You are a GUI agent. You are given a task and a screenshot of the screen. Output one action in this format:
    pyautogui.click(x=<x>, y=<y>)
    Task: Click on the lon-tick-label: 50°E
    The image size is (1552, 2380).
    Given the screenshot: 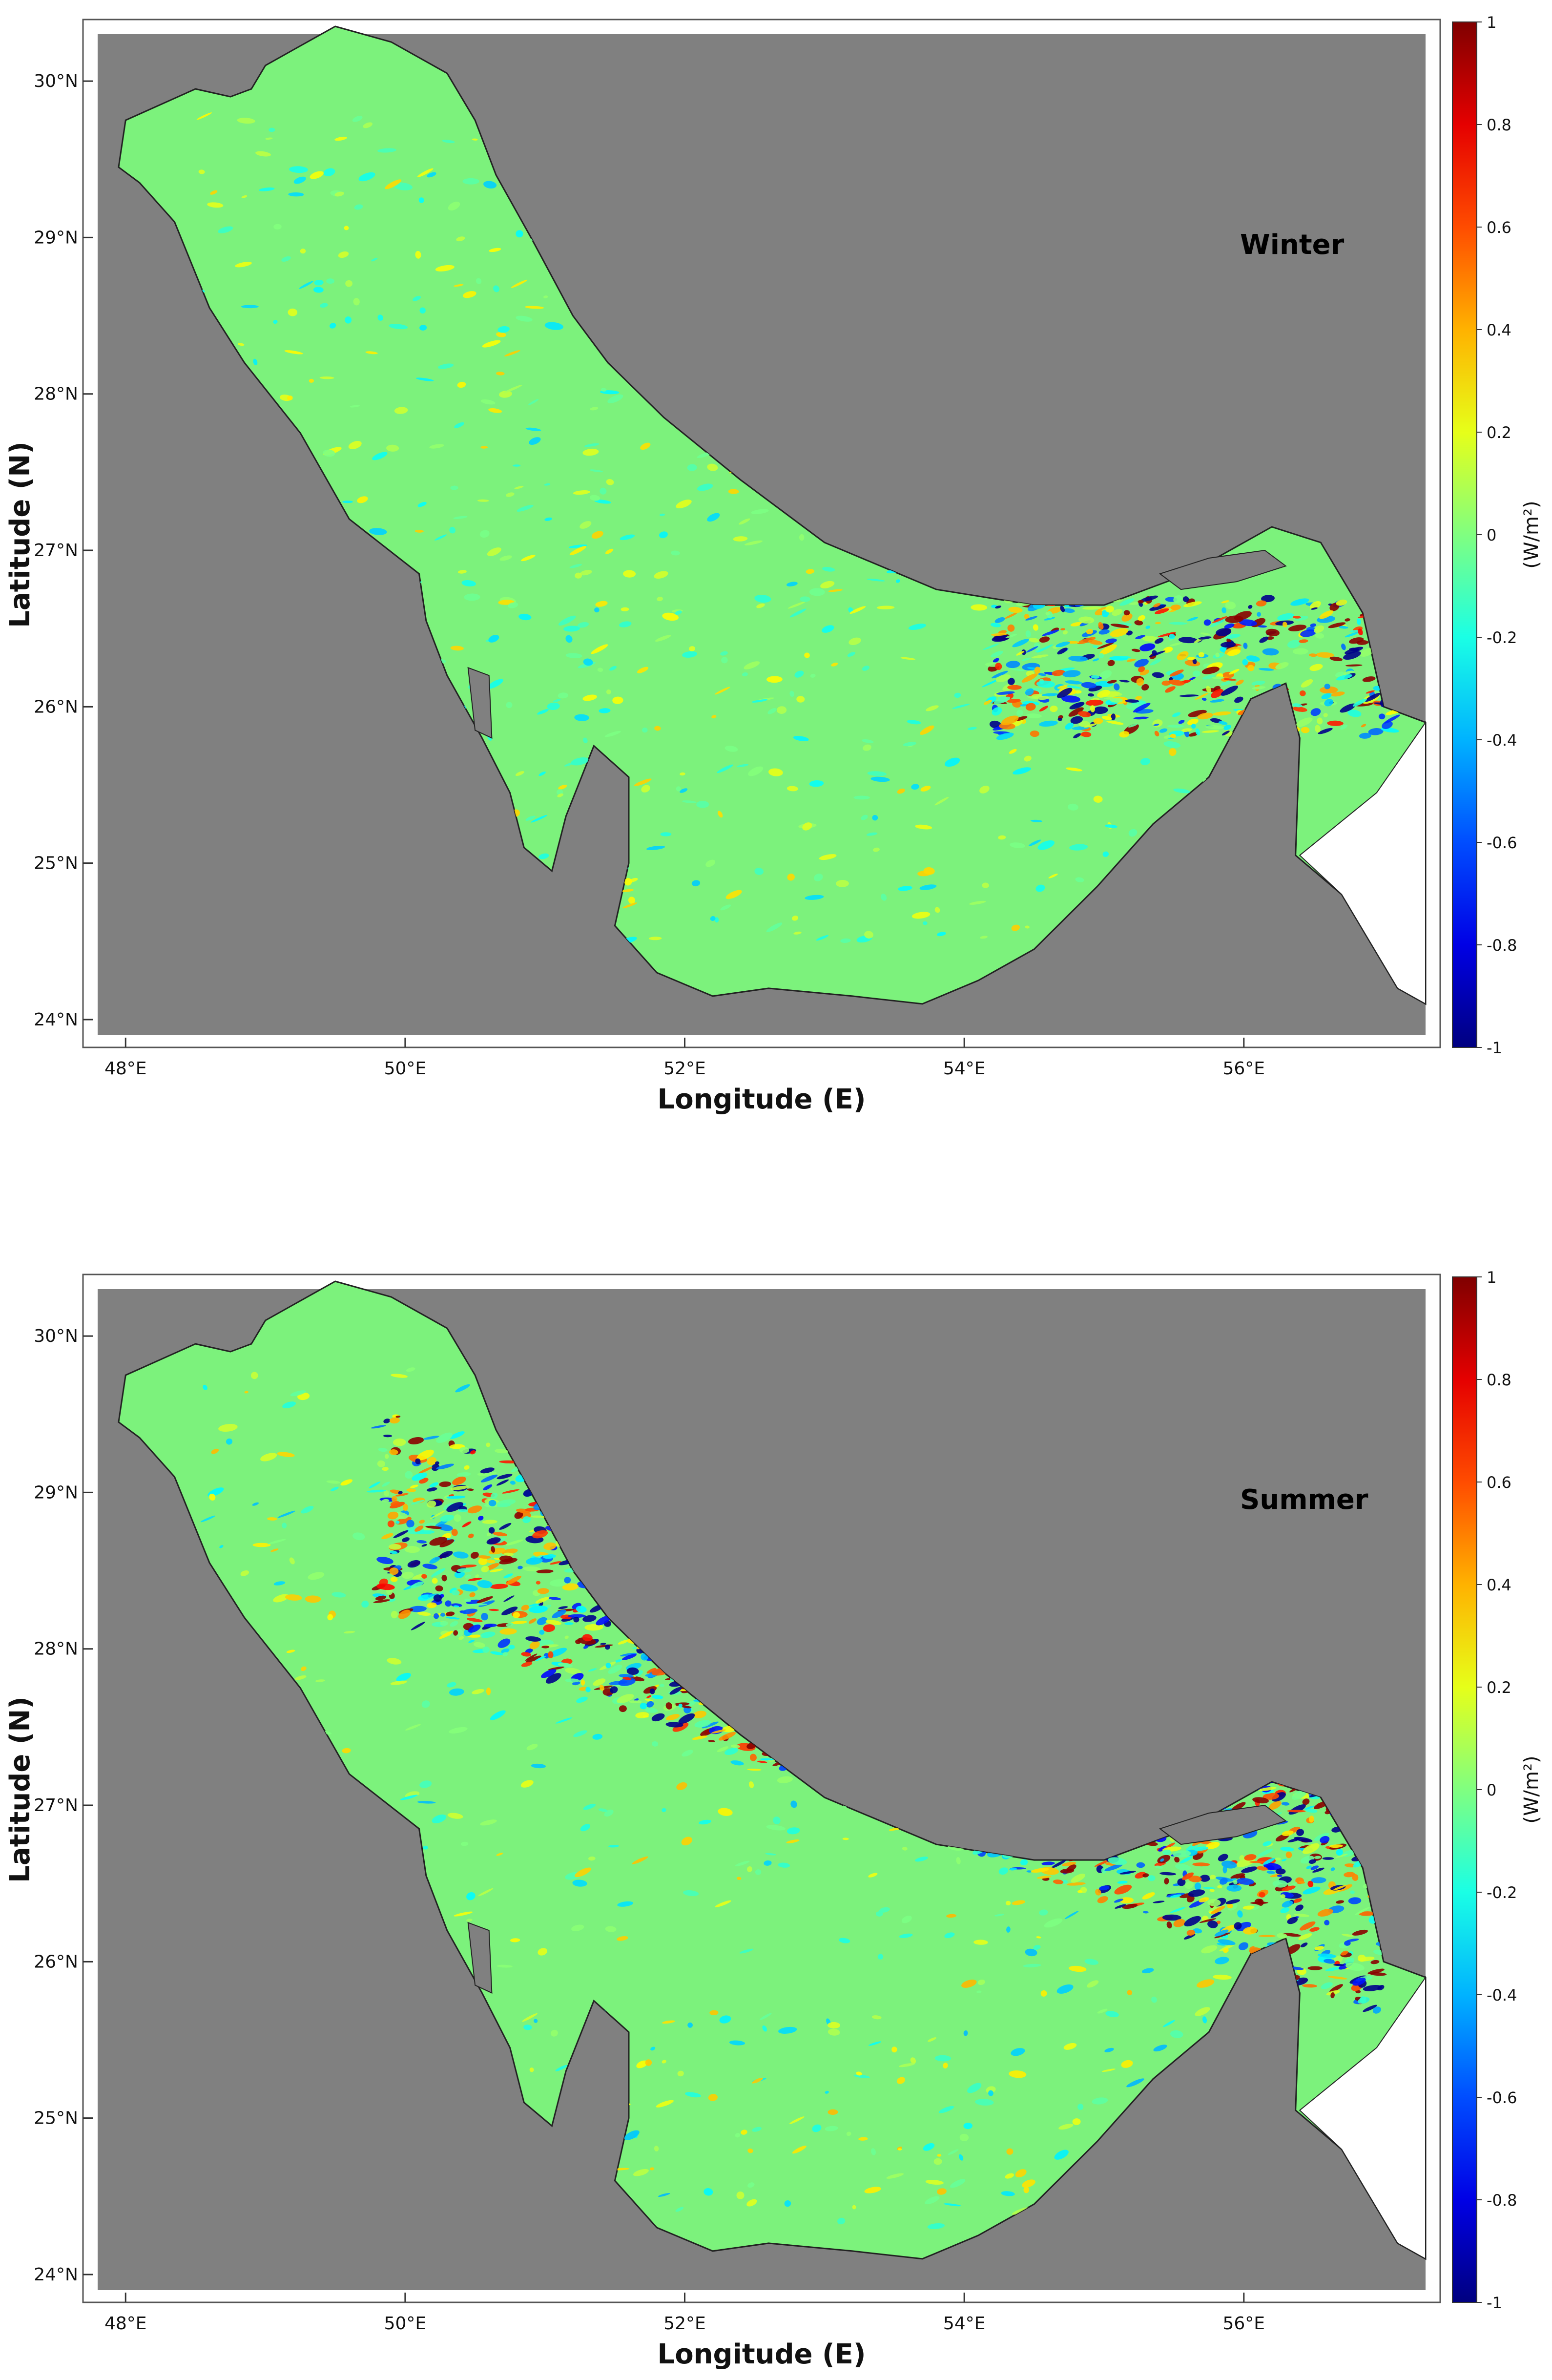 What is the action you would take?
    pyautogui.click(x=405, y=2324)
    